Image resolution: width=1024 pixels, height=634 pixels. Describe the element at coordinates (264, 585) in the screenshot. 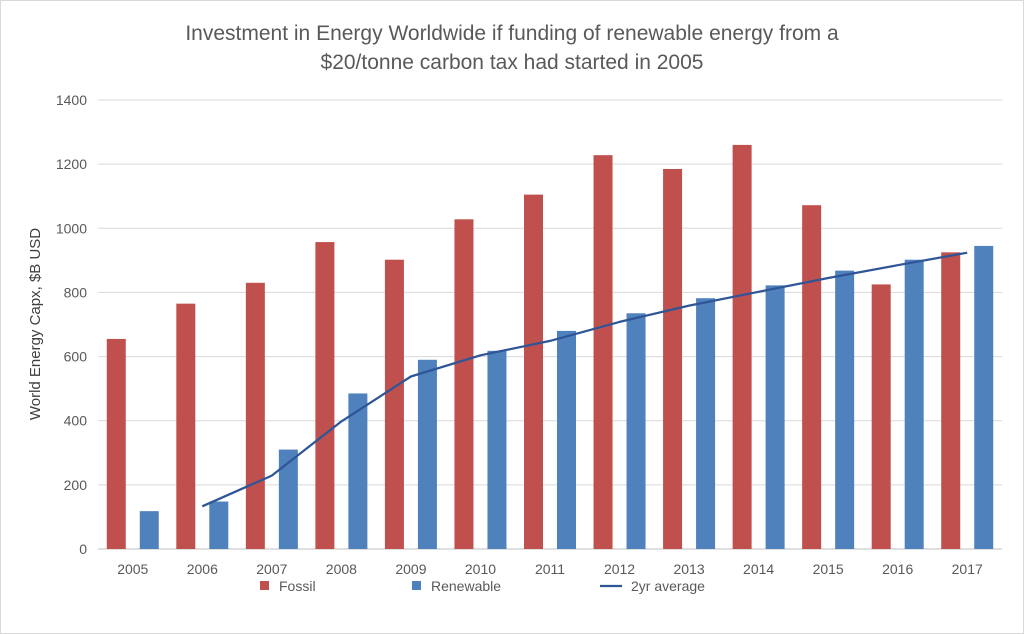

I see `fossil-legend-swatch` at that location.